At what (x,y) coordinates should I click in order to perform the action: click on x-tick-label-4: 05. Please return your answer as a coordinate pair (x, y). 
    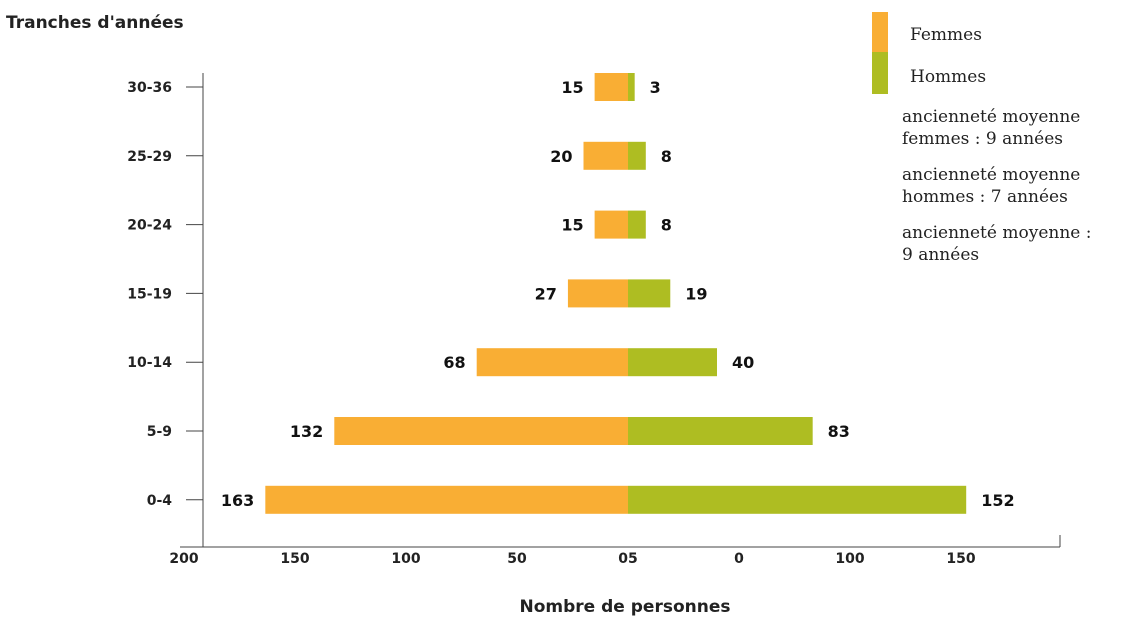
    Looking at the image, I should click on (627, 559).